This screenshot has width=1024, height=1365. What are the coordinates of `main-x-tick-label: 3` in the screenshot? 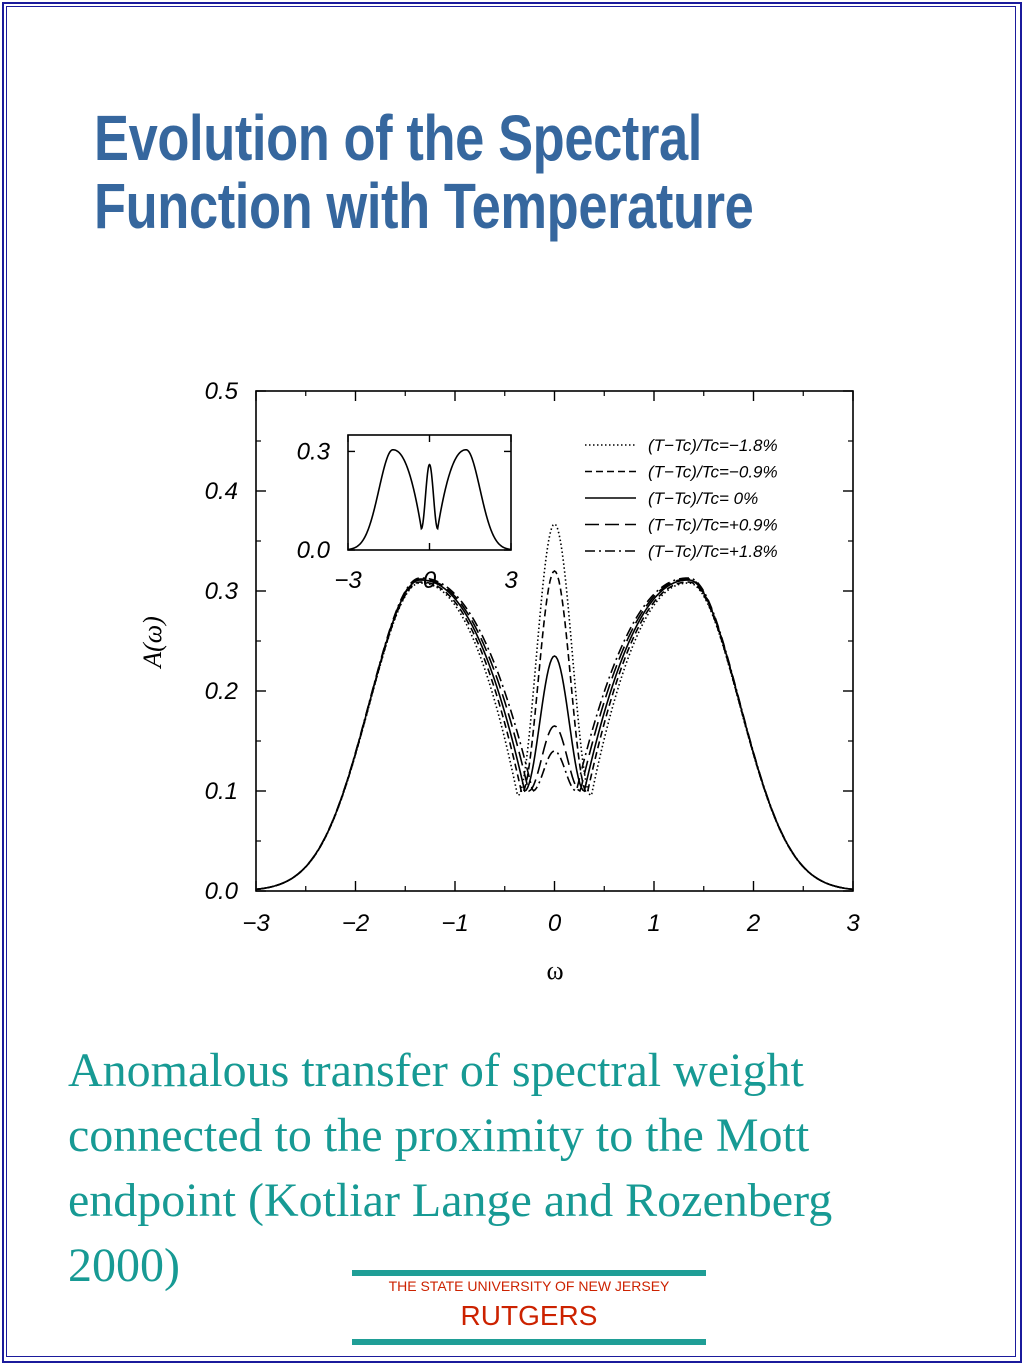 It's located at (853, 923).